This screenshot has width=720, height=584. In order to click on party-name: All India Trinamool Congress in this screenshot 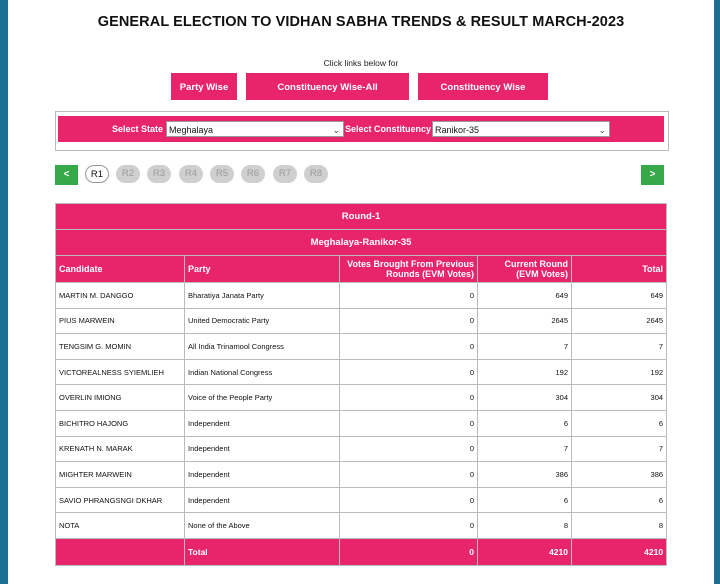, I will do `click(262, 346)`.